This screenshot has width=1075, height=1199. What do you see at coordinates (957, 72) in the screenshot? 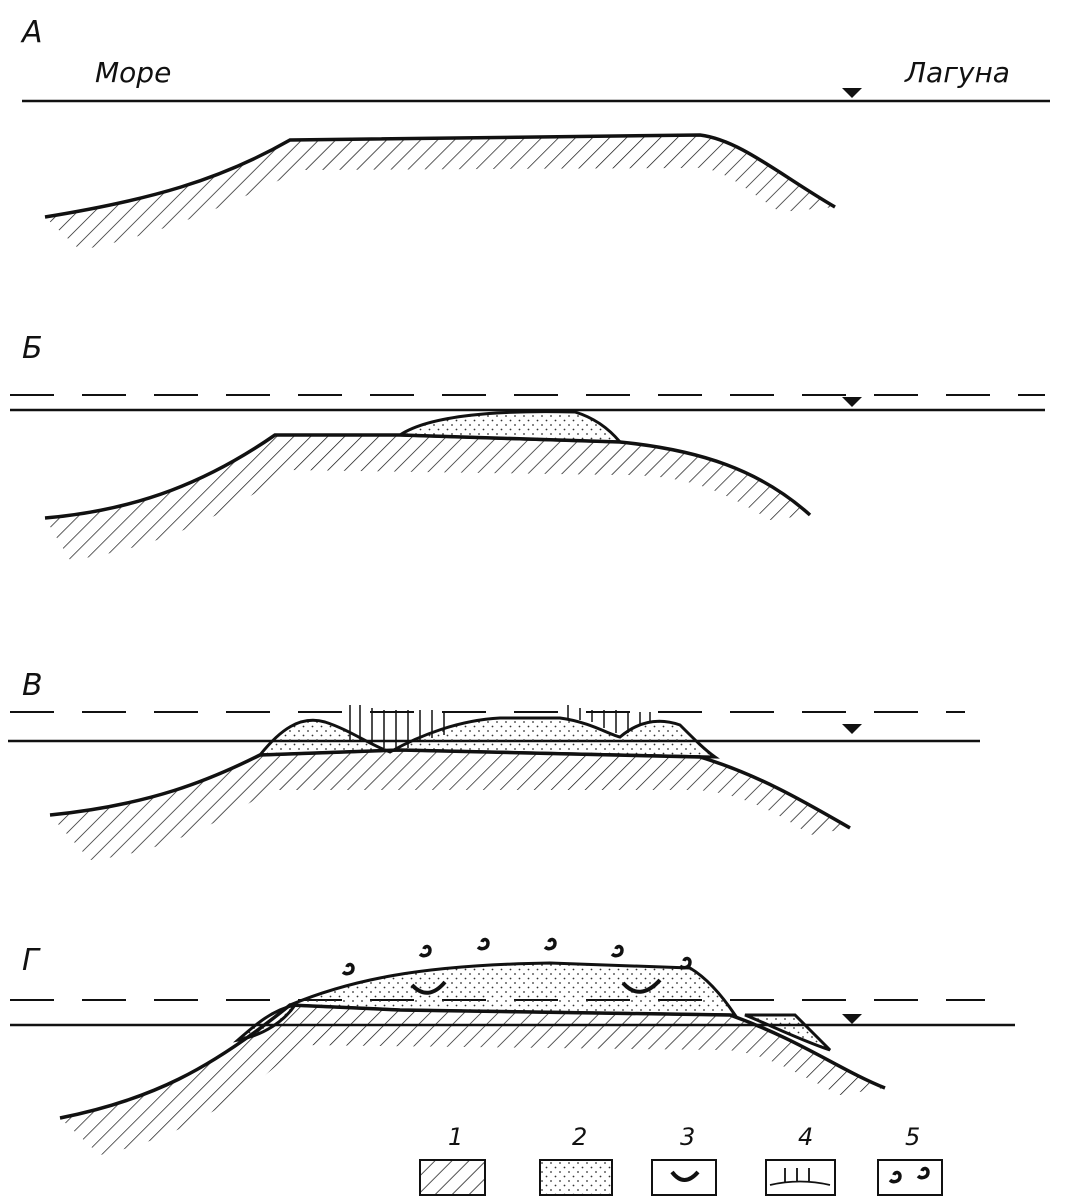
I see `lagoon-label: Лагуна` at bounding box center [957, 72].